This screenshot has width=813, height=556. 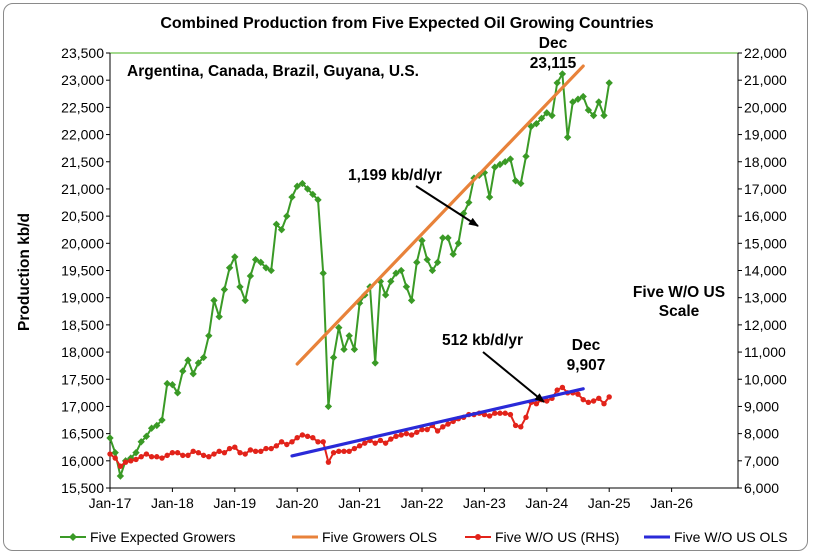 I want to click on y-tick-label-left: 17,000, so click(x=82, y=406).